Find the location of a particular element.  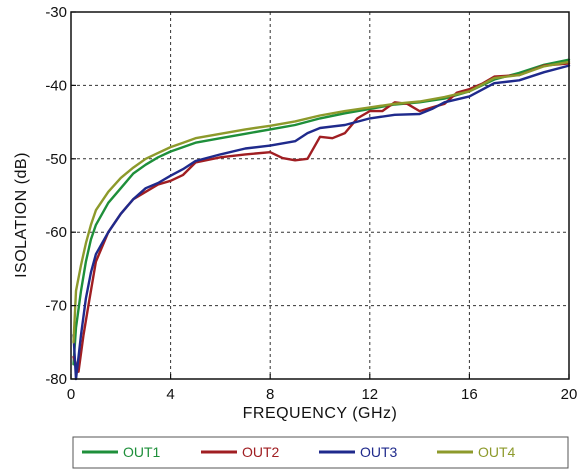

x-tick-label: 16 is located at coordinates (469, 394).